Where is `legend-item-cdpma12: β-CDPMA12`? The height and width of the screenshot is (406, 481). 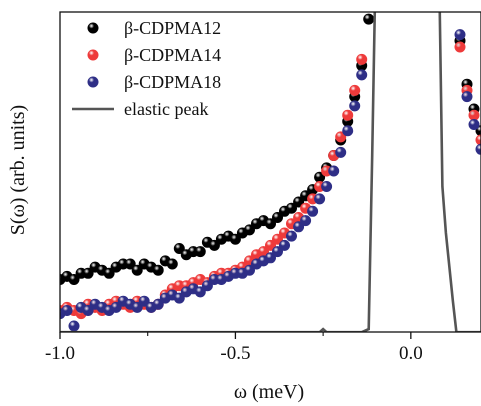 legend-item-cdpma12: β-CDPMA12 is located at coordinates (154, 28).